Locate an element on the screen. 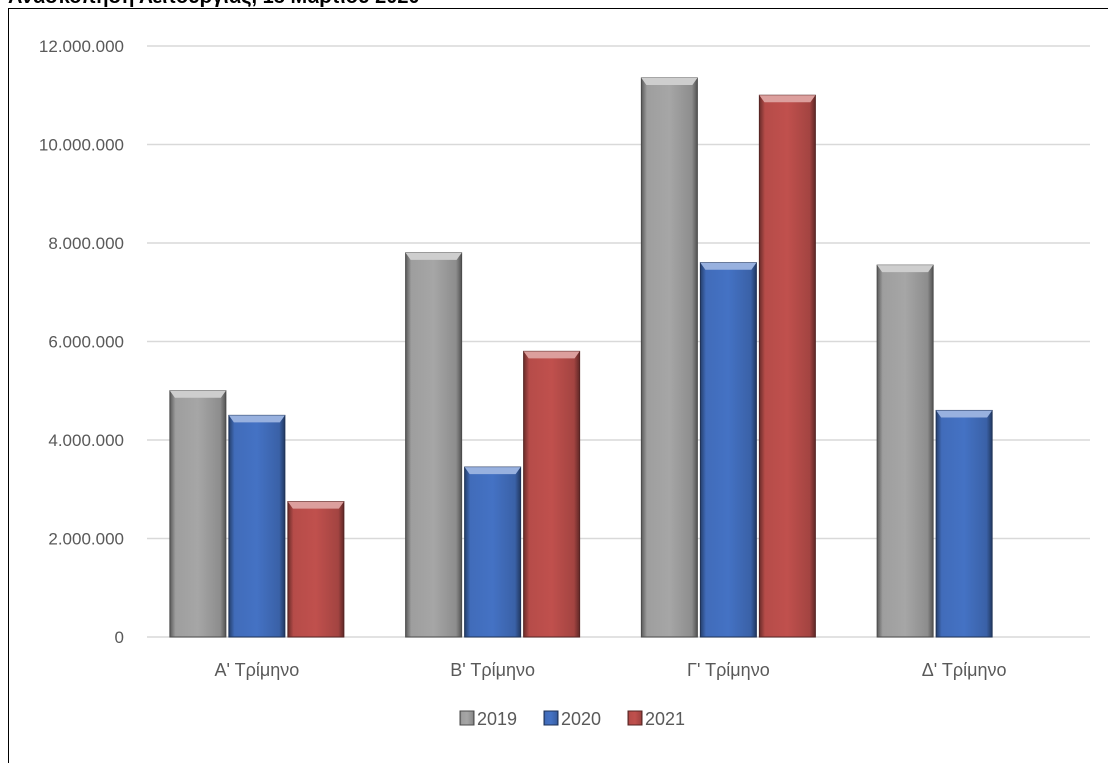 This screenshot has width=1110, height=765. y-tick-label: 2.000.000 is located at coordinates (86, 539).